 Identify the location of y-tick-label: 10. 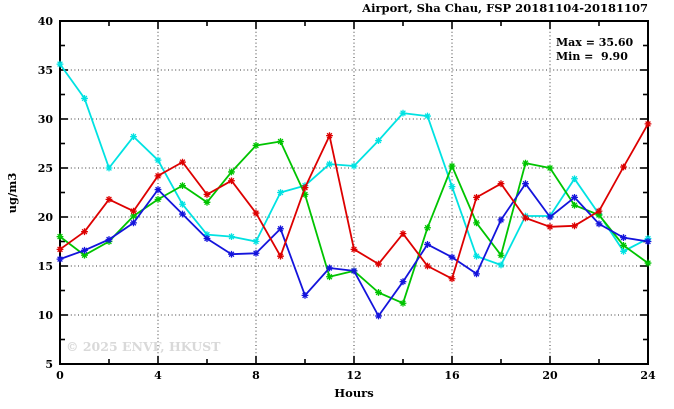
(46, 315).